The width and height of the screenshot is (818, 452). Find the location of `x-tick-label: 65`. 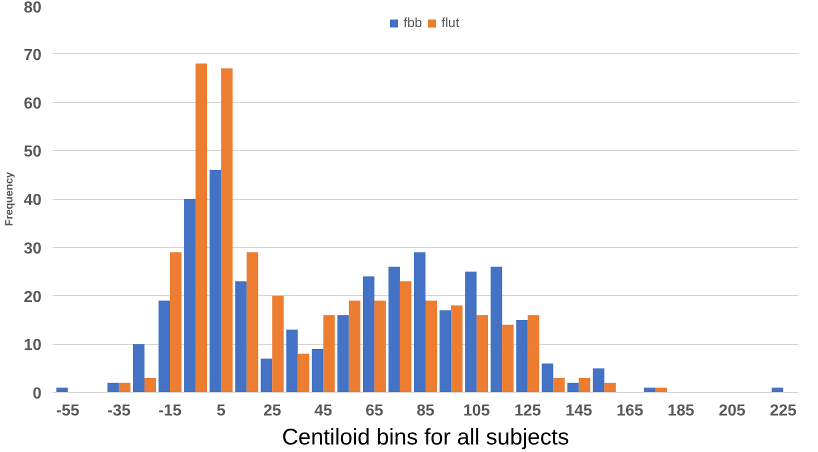

x-tick-label: 65 is located at coordinates (375, 411).